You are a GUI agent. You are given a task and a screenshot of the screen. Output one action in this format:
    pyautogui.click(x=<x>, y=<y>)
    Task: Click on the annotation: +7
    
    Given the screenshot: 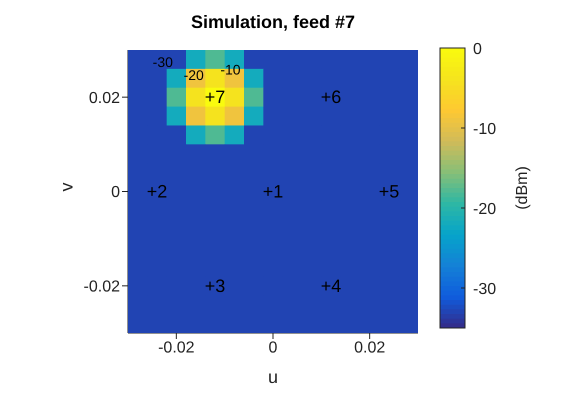 What is the action you would take?
    pyautogui.click(x=215, y=97)
    